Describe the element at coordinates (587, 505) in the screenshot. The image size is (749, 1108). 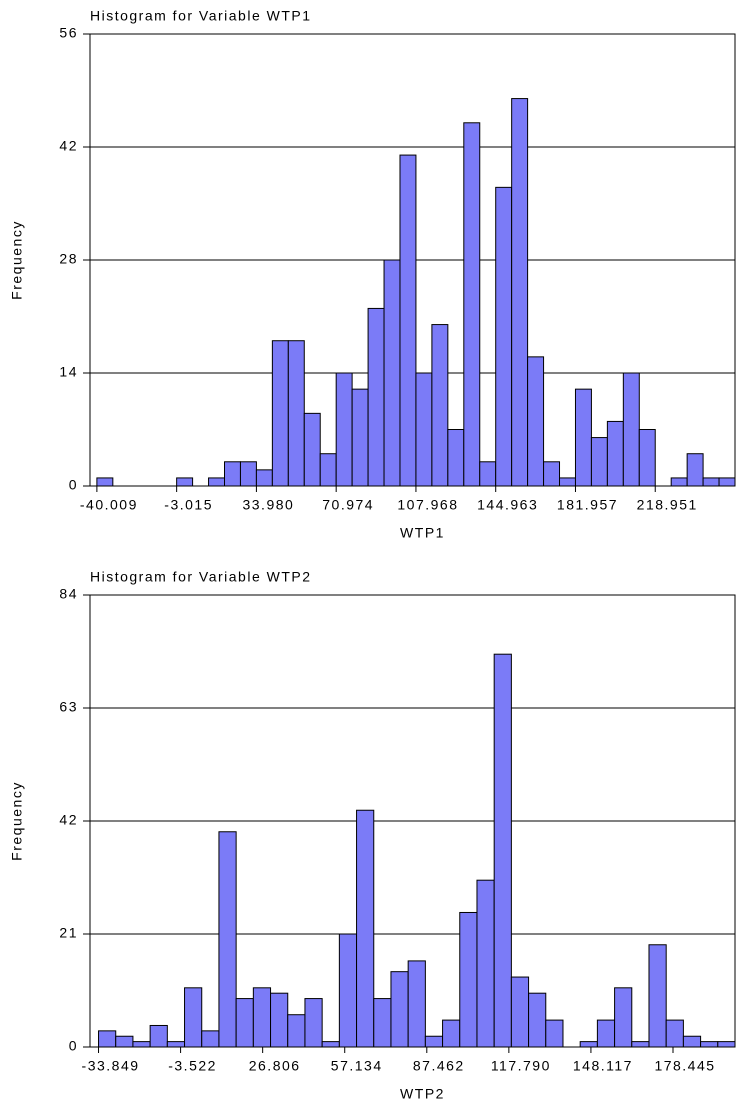
I see `x-tick-label: 181.957` at that location.